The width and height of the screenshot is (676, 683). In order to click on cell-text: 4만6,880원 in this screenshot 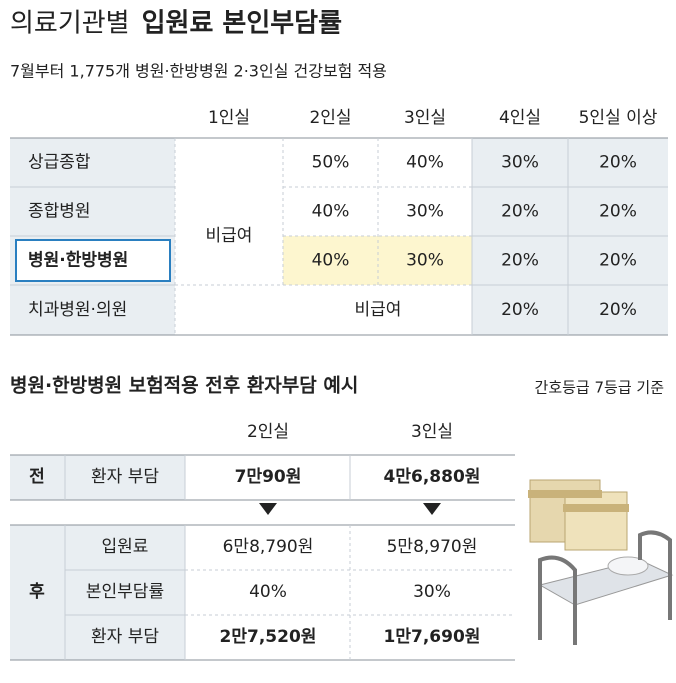, I will do `click(432, 477)`.